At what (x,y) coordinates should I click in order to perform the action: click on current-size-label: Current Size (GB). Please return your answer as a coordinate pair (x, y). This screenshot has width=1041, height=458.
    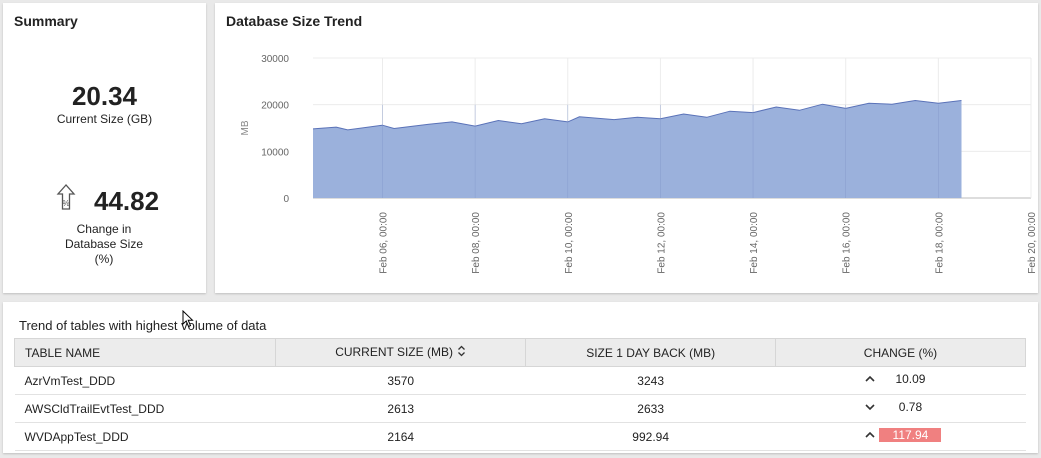
    Looking at the image, I should click on (104, 119).